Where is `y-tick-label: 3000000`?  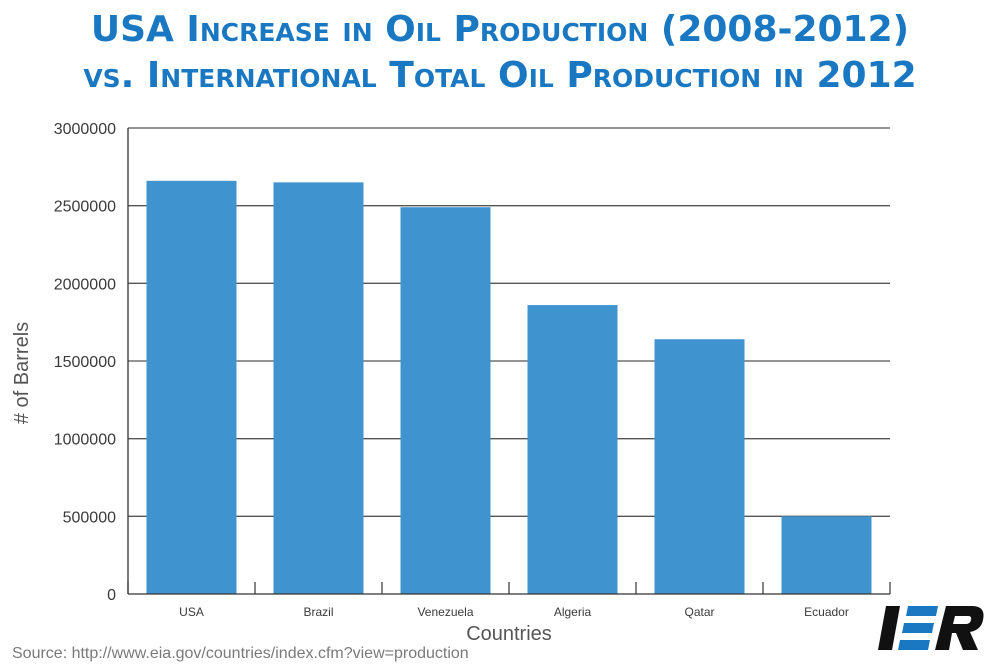 y-tick-label: 3000000 is located at coordinates (85, 129).